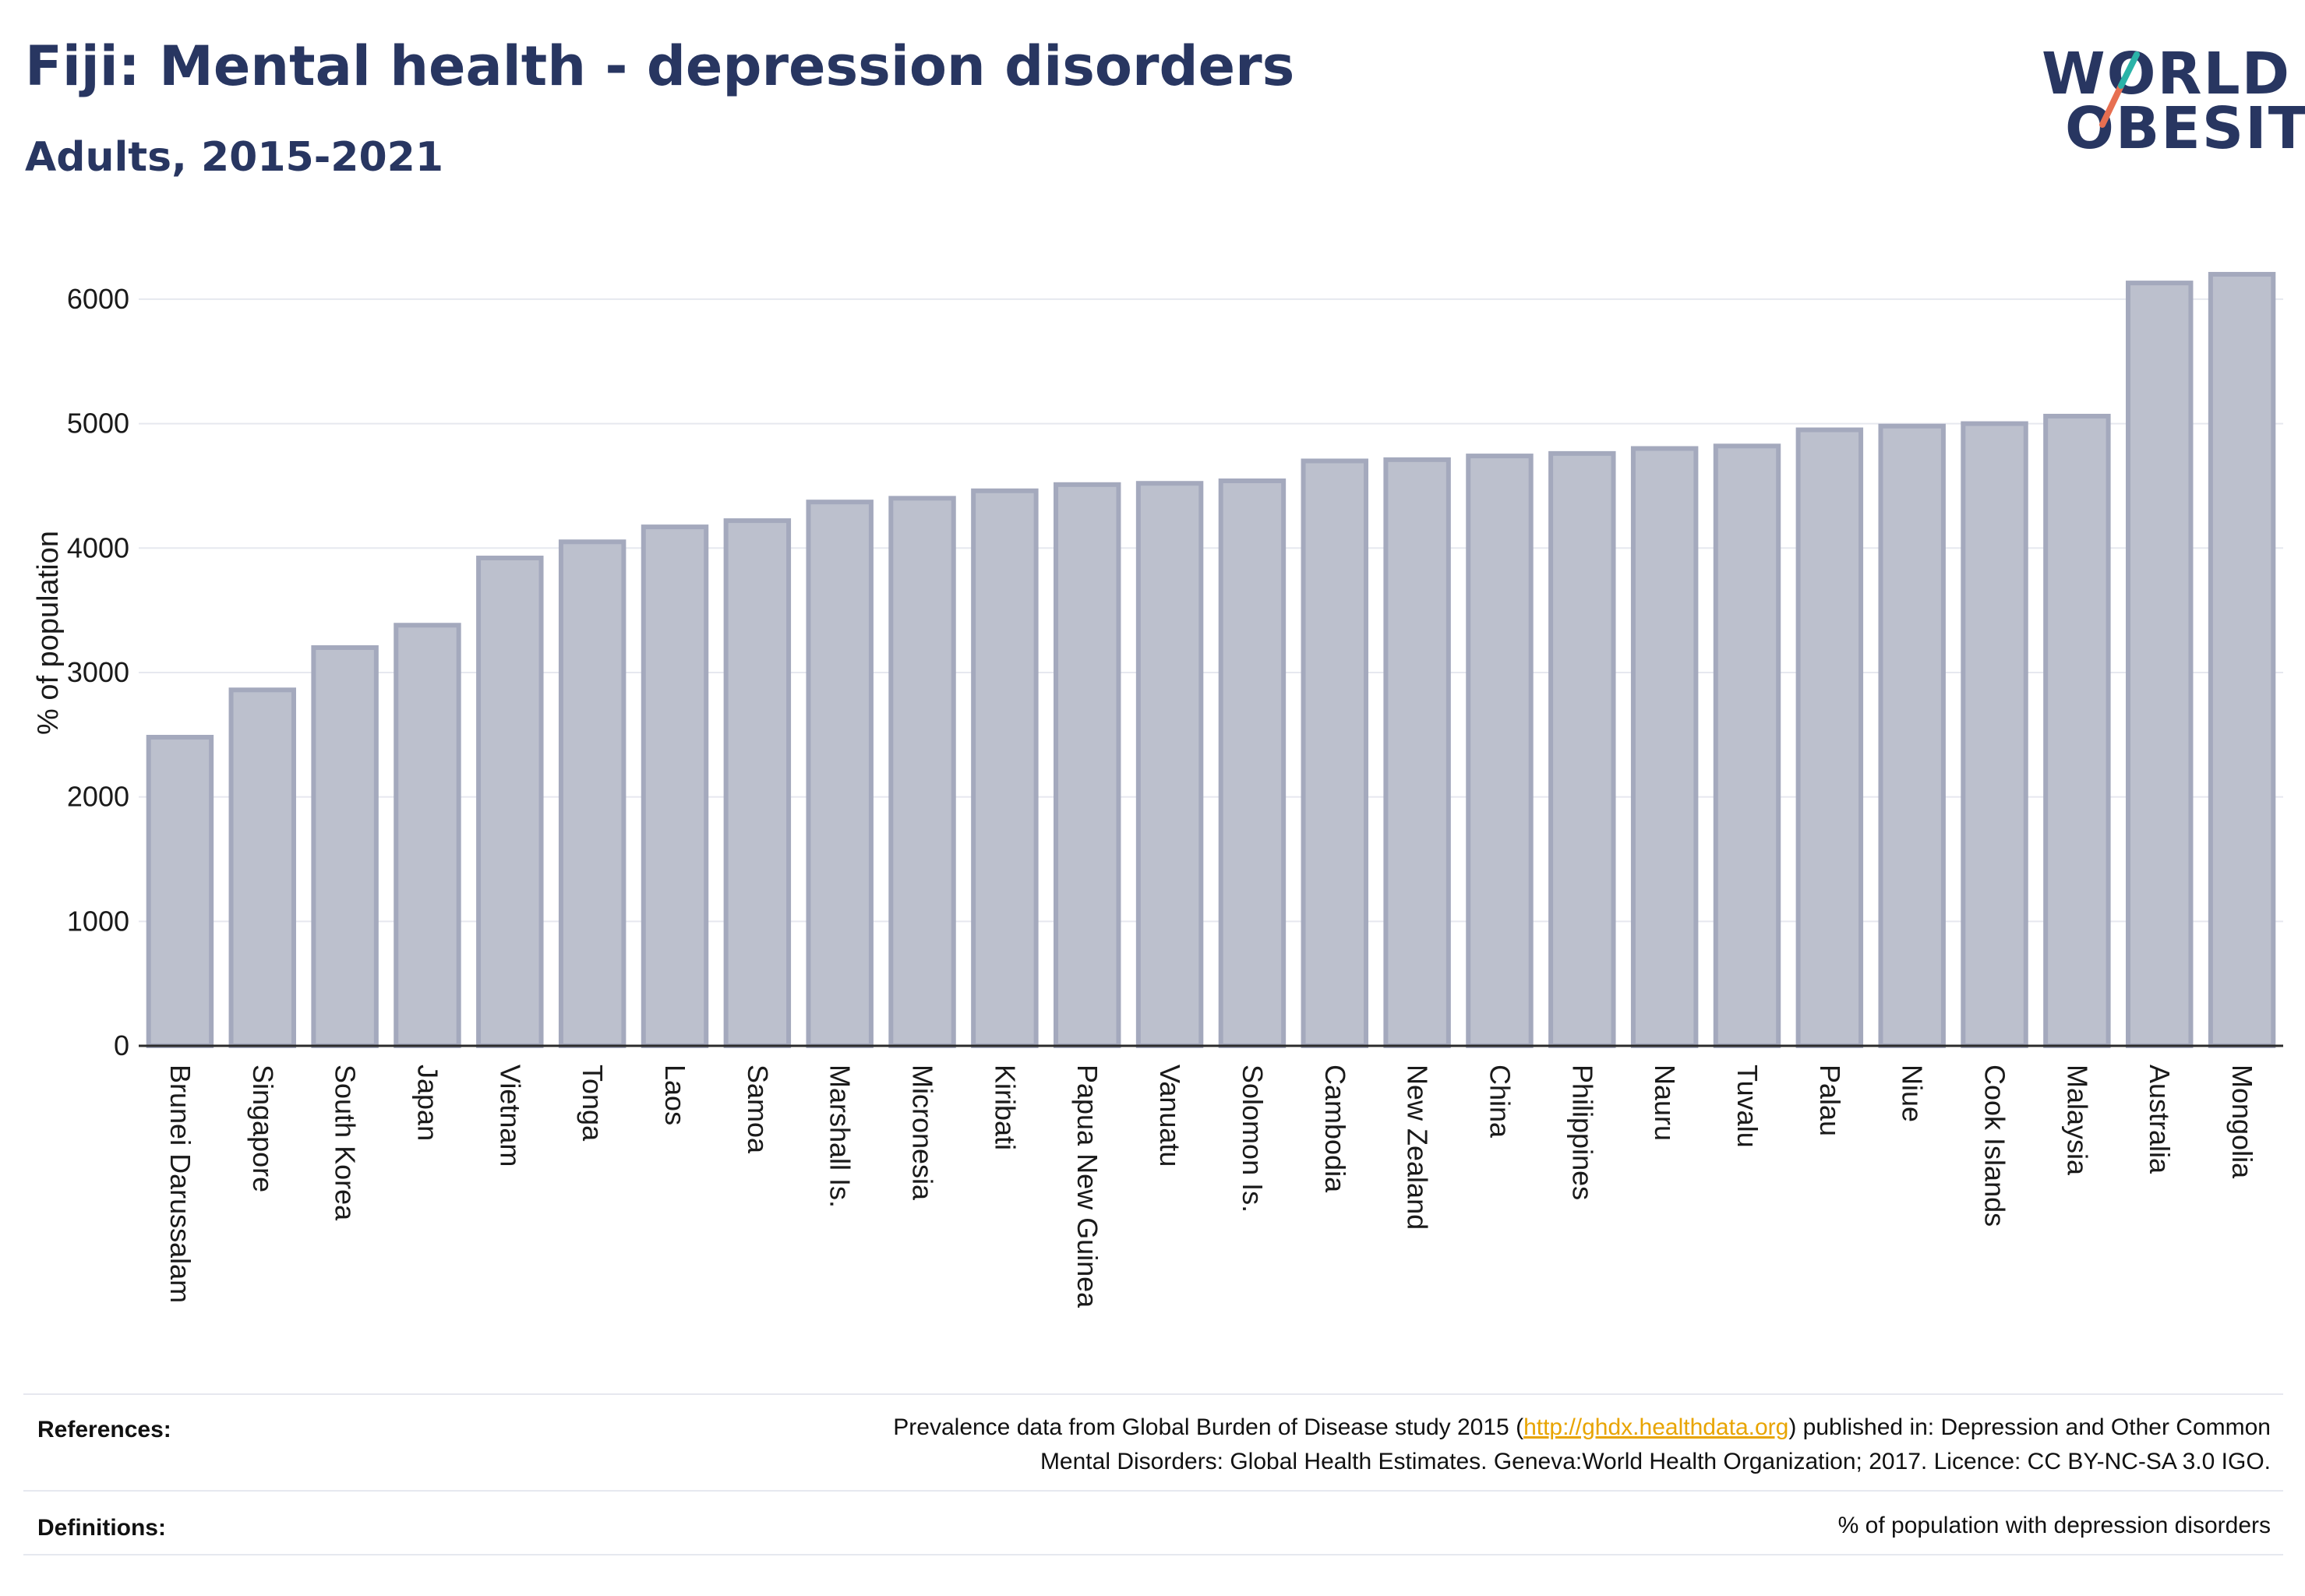 The height and width of the screenshot is (1596, 2305). What do you see at coordinates (1582, 749) in the screenshot?
I see `bar-philippines` at bounding box center [1582, 749].